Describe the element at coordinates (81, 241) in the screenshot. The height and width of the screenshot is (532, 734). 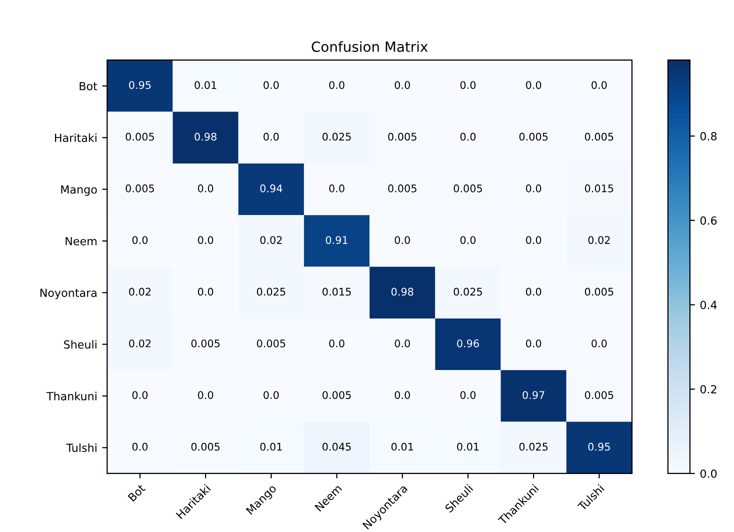
I see `y-tick-label: Neem` at that location.